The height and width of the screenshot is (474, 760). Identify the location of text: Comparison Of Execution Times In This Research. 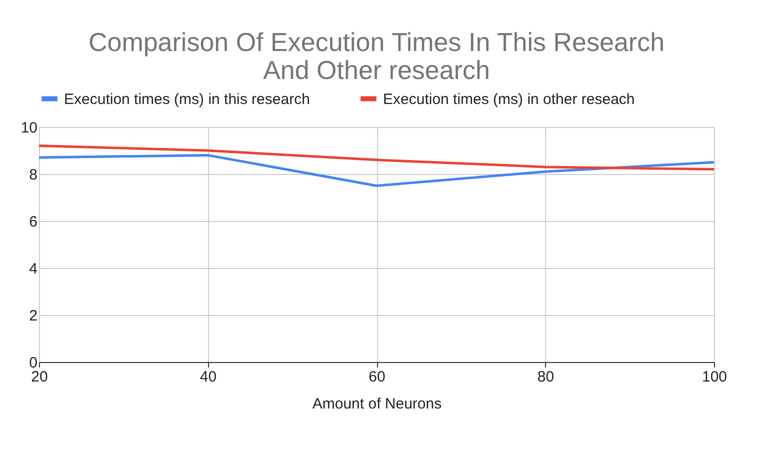
(376, 42).